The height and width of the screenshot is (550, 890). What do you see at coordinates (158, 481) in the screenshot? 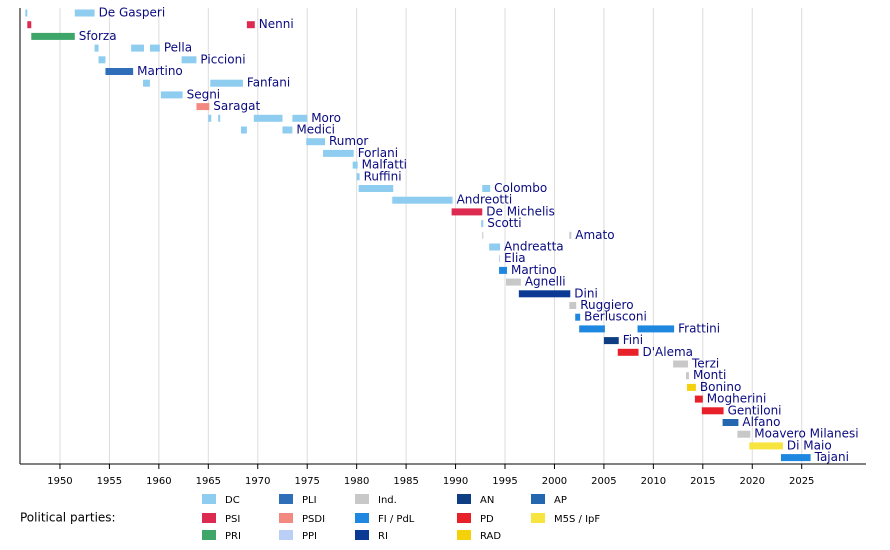
I see `x-tick-label: 1960` at bounding box center [158, 481].